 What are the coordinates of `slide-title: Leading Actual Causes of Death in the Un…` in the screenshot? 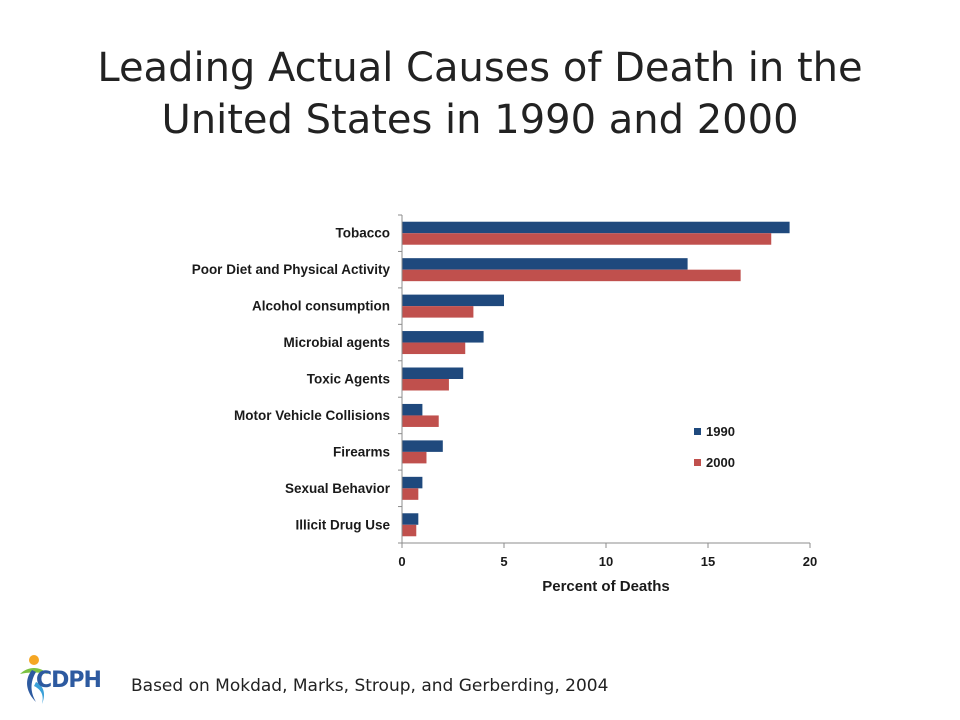 It's located at (480, 94).